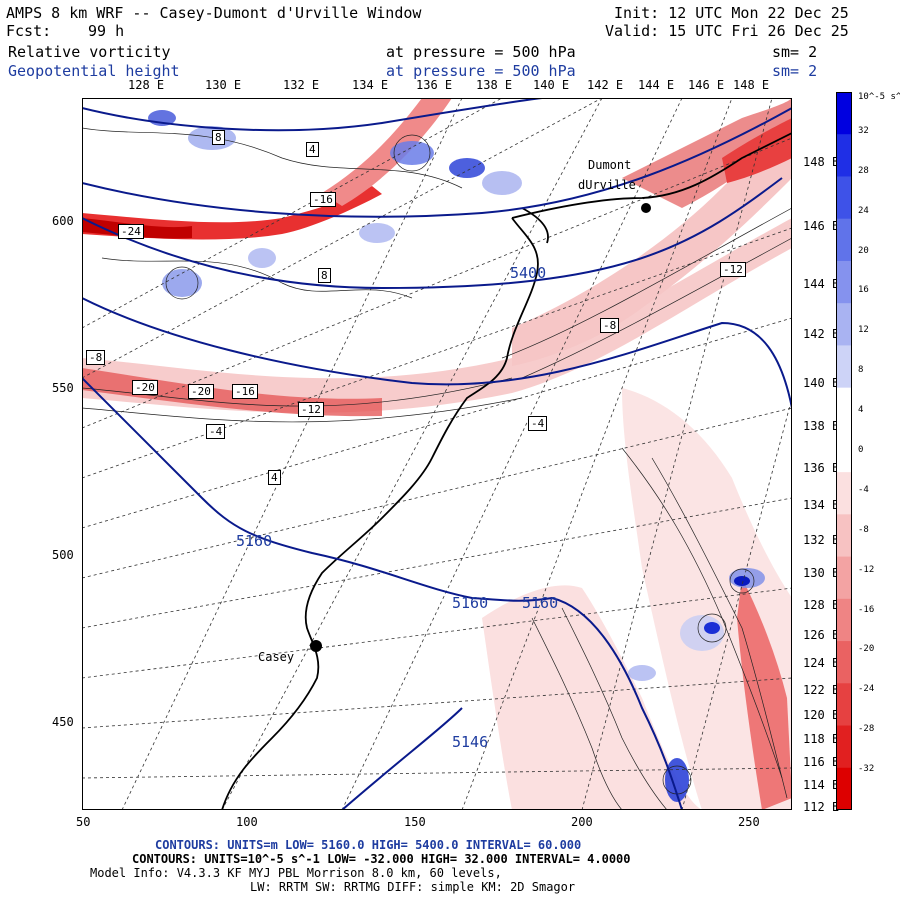 This screenshot has height=900, width=900. What do you see at coordinates (821, 505) in the screenshot?
I see `right-lon-label: 134 E` at bounding box center [821, 505].